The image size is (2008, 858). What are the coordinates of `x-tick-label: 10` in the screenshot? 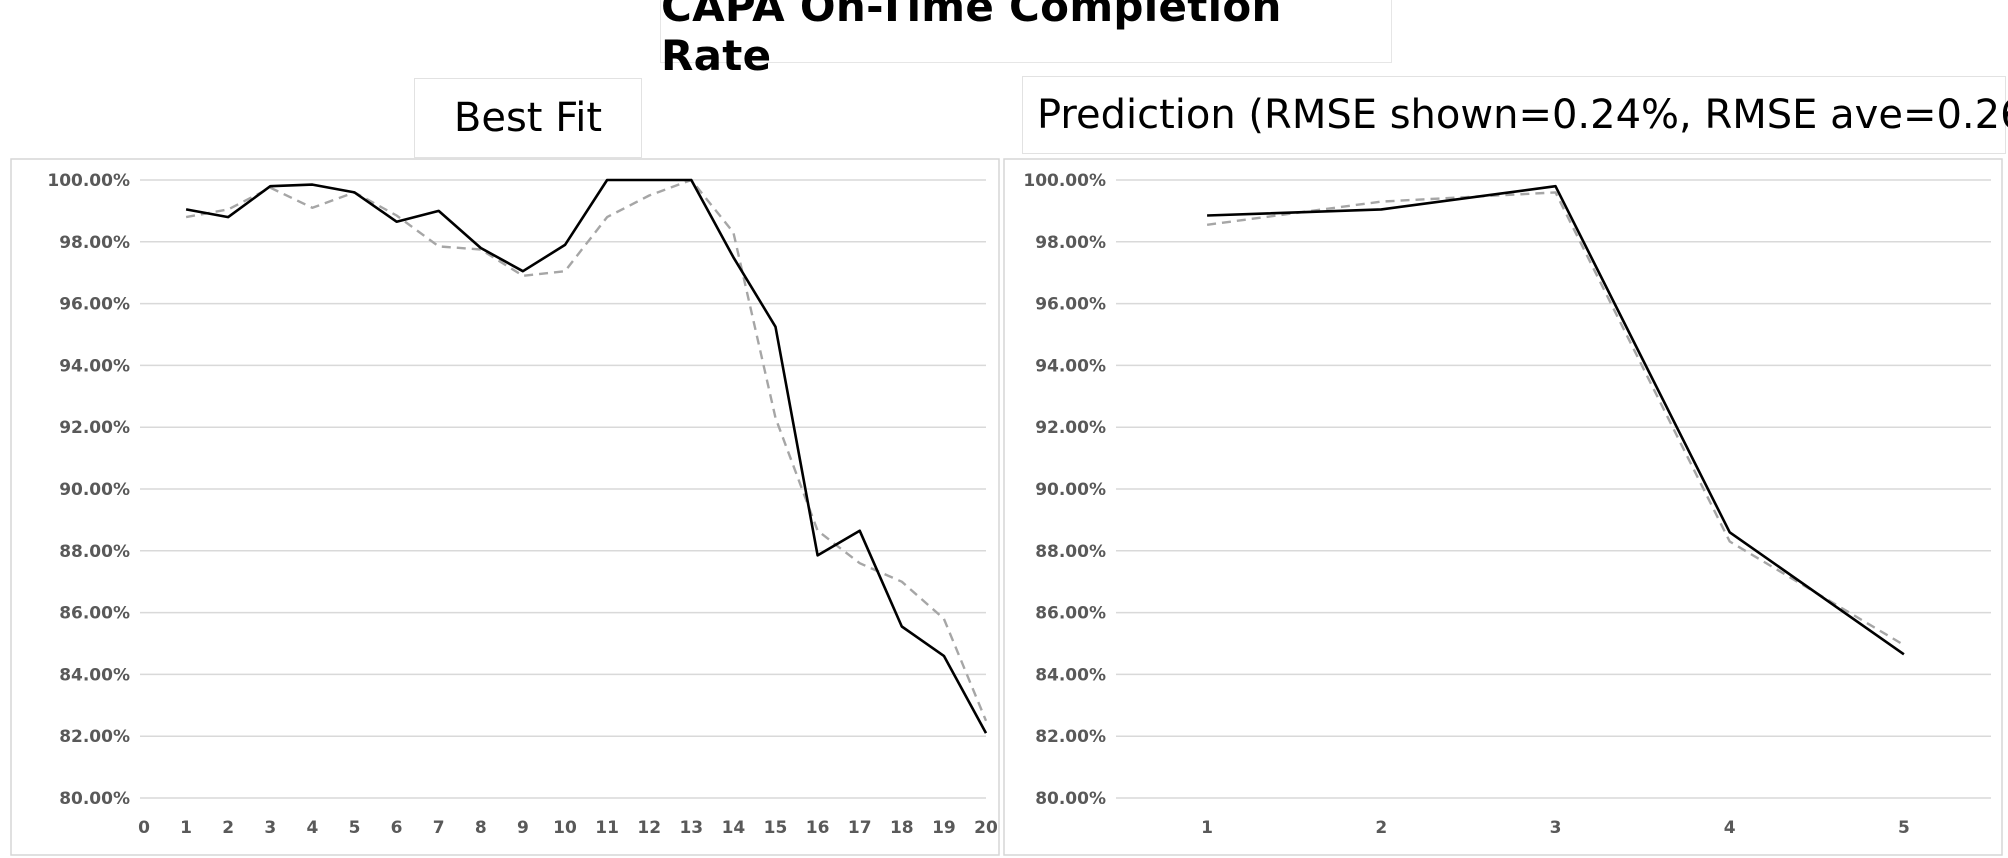 It's located at (565, 828).